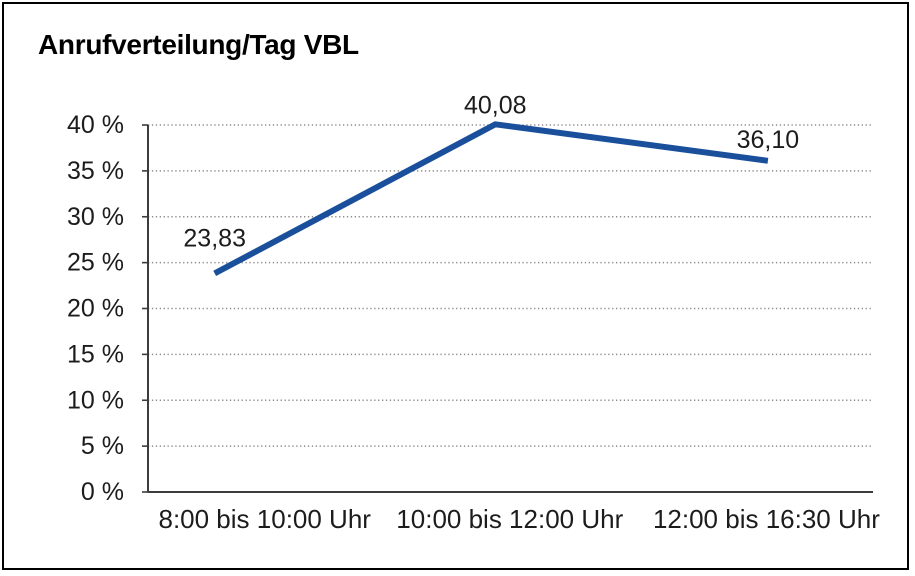  I want to click on y-tick-label: 20 %, so click(95, 309).